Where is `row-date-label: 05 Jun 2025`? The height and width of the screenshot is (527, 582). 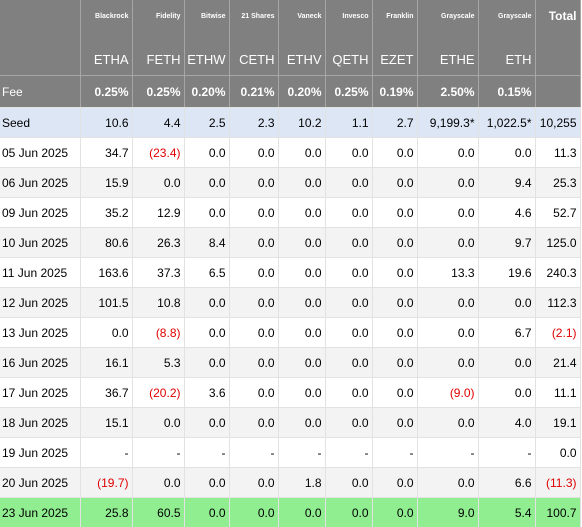 row-date-label: 05 Jun 2025 is located at coordinates (40, 153).